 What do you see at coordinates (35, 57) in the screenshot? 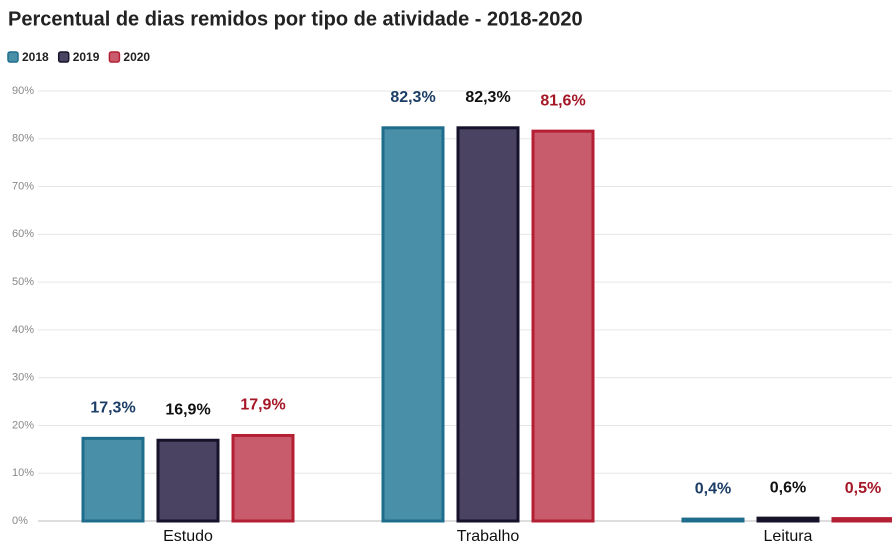
I see `legend-label: 2018` at bounding box center [35, 57].